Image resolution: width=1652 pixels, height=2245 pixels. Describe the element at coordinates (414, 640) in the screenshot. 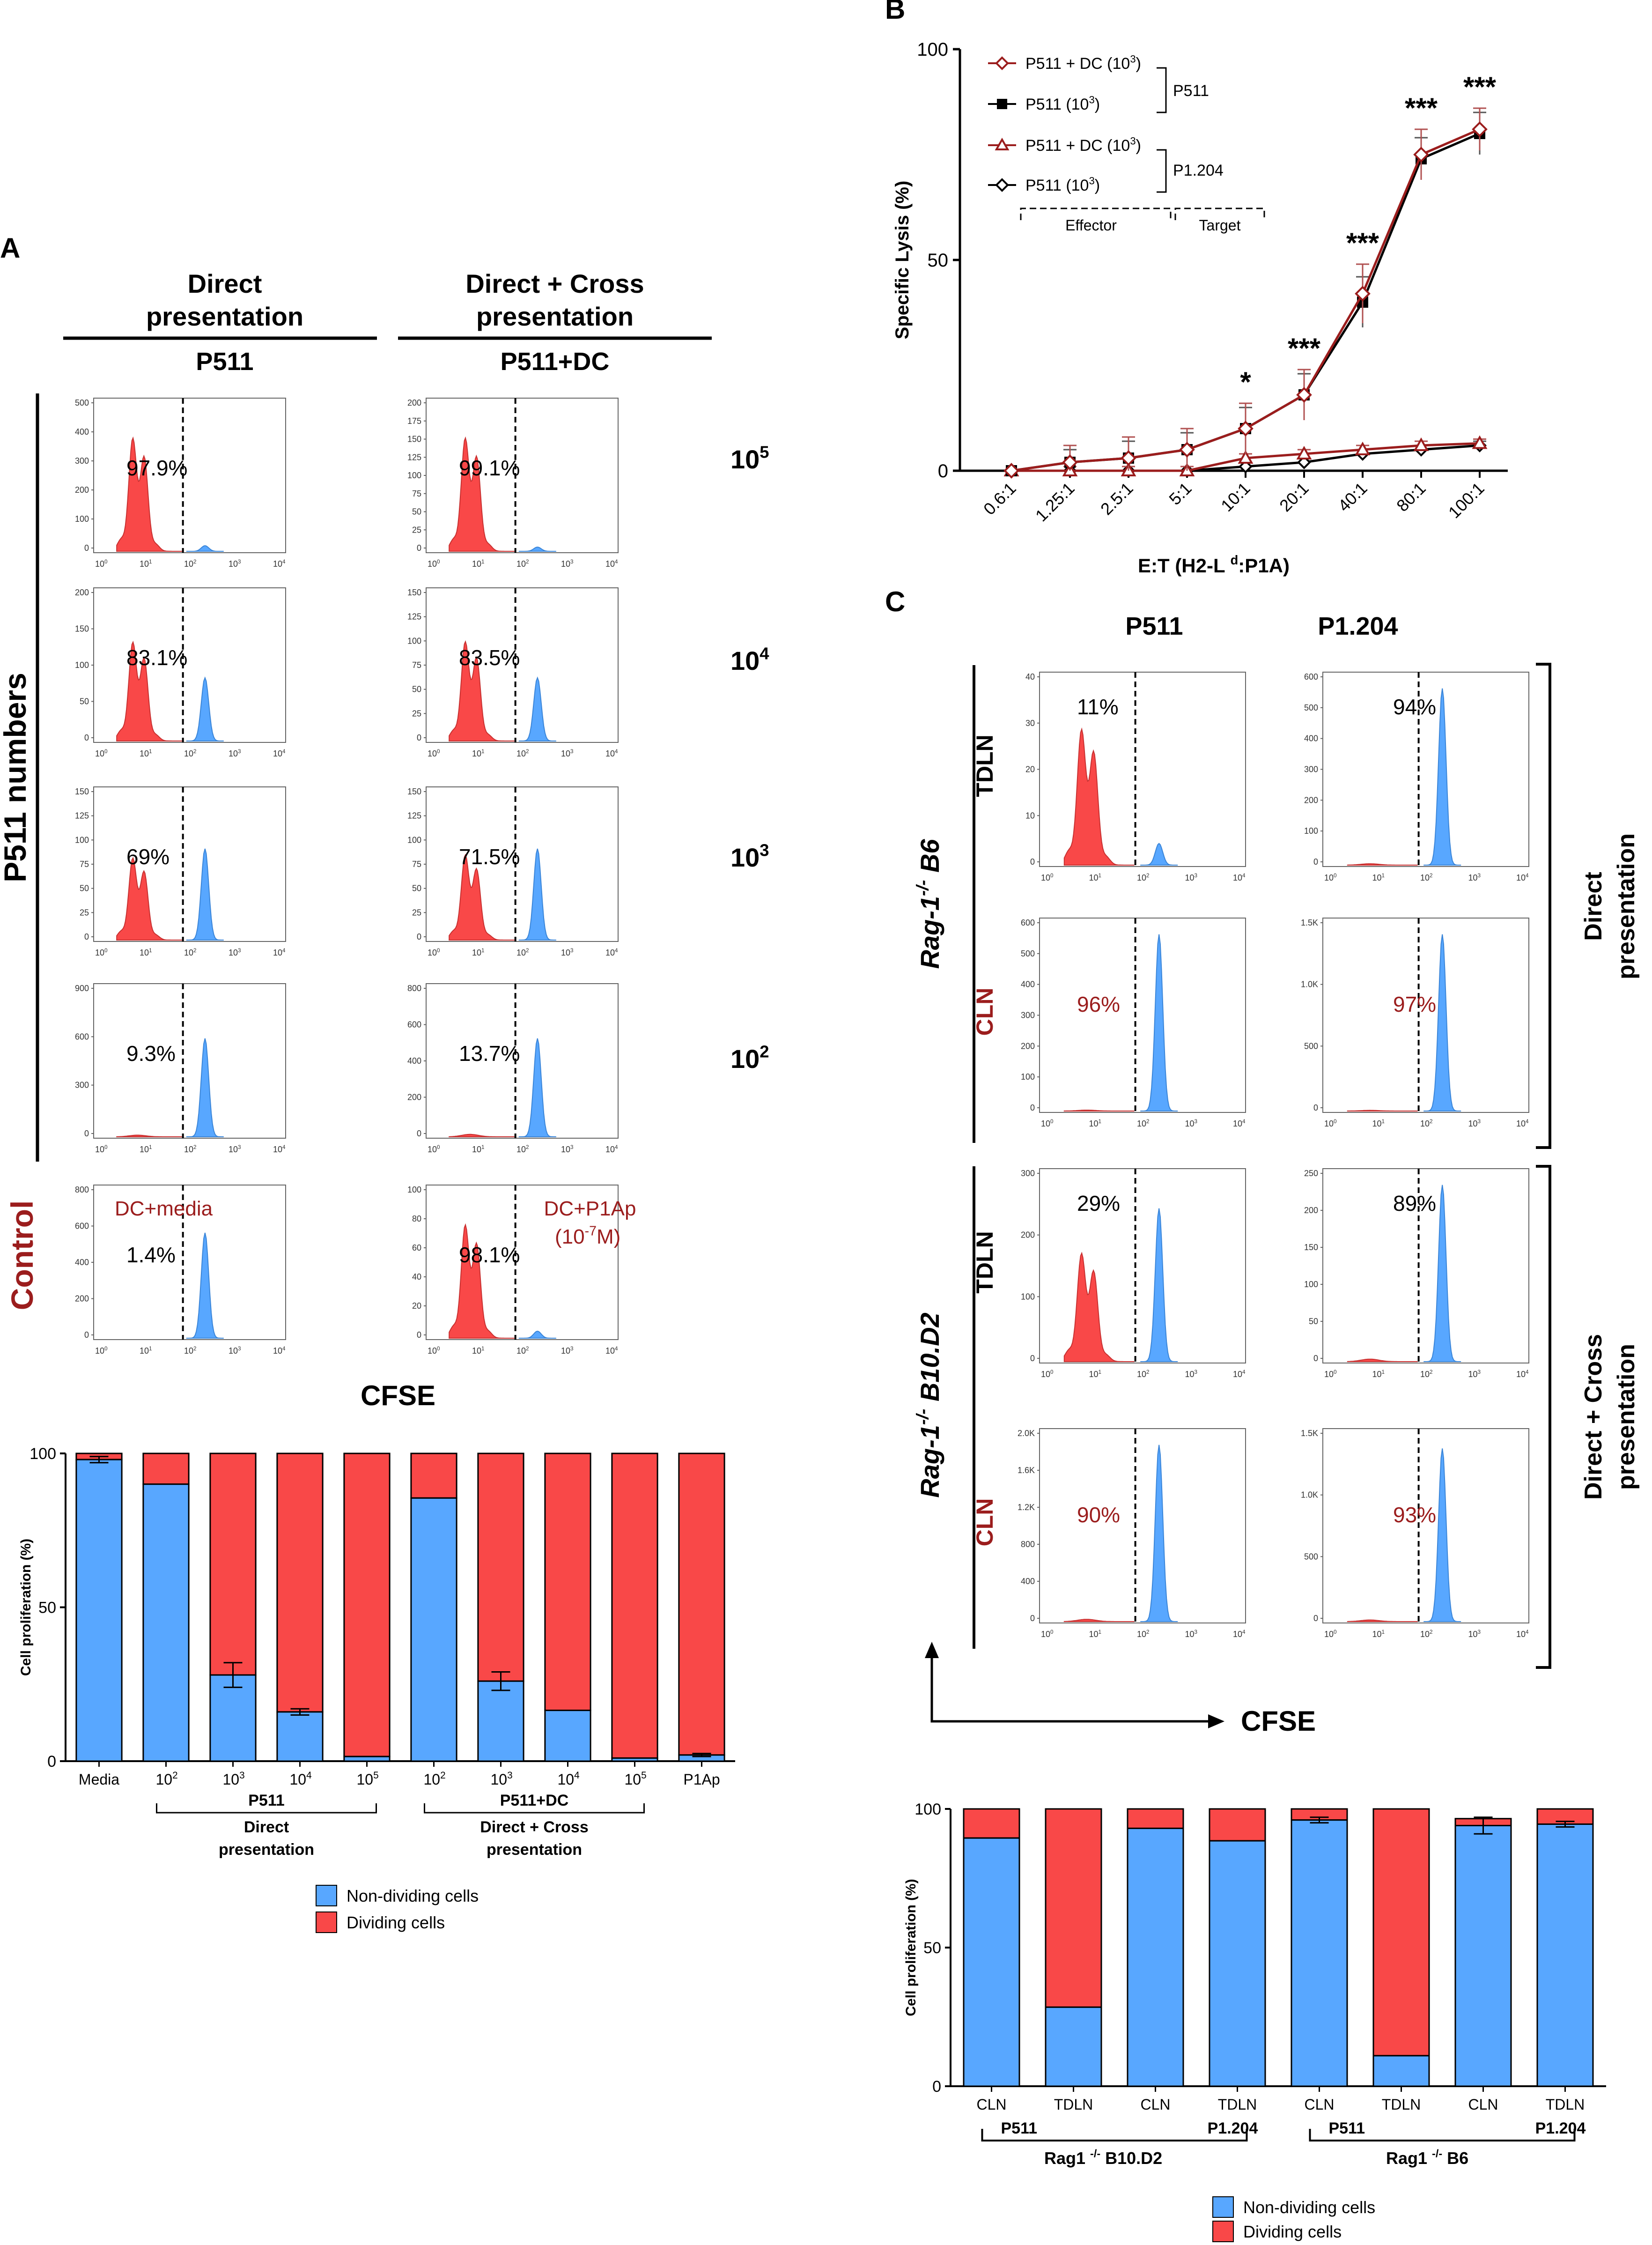

I see `histogram-ytick: 100` at that location.